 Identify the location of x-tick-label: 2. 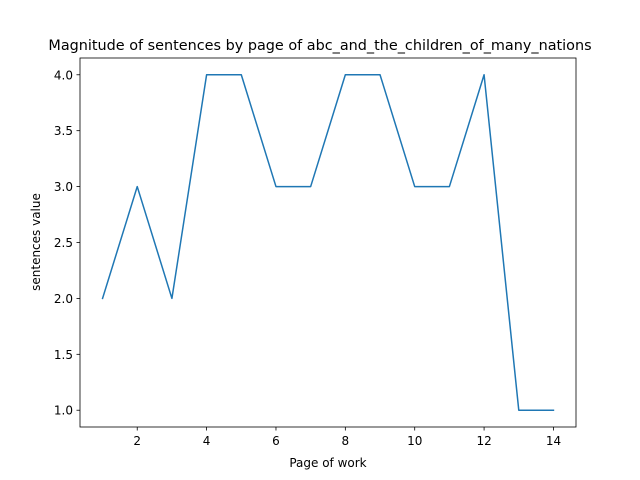
(137, 441).